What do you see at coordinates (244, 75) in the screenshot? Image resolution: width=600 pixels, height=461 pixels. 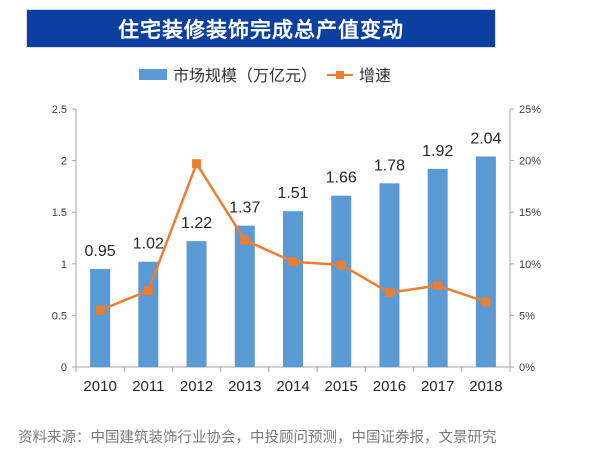 I see `legend-bar-label: 市场规模（万亿元）` at bounding box center [244, 75].